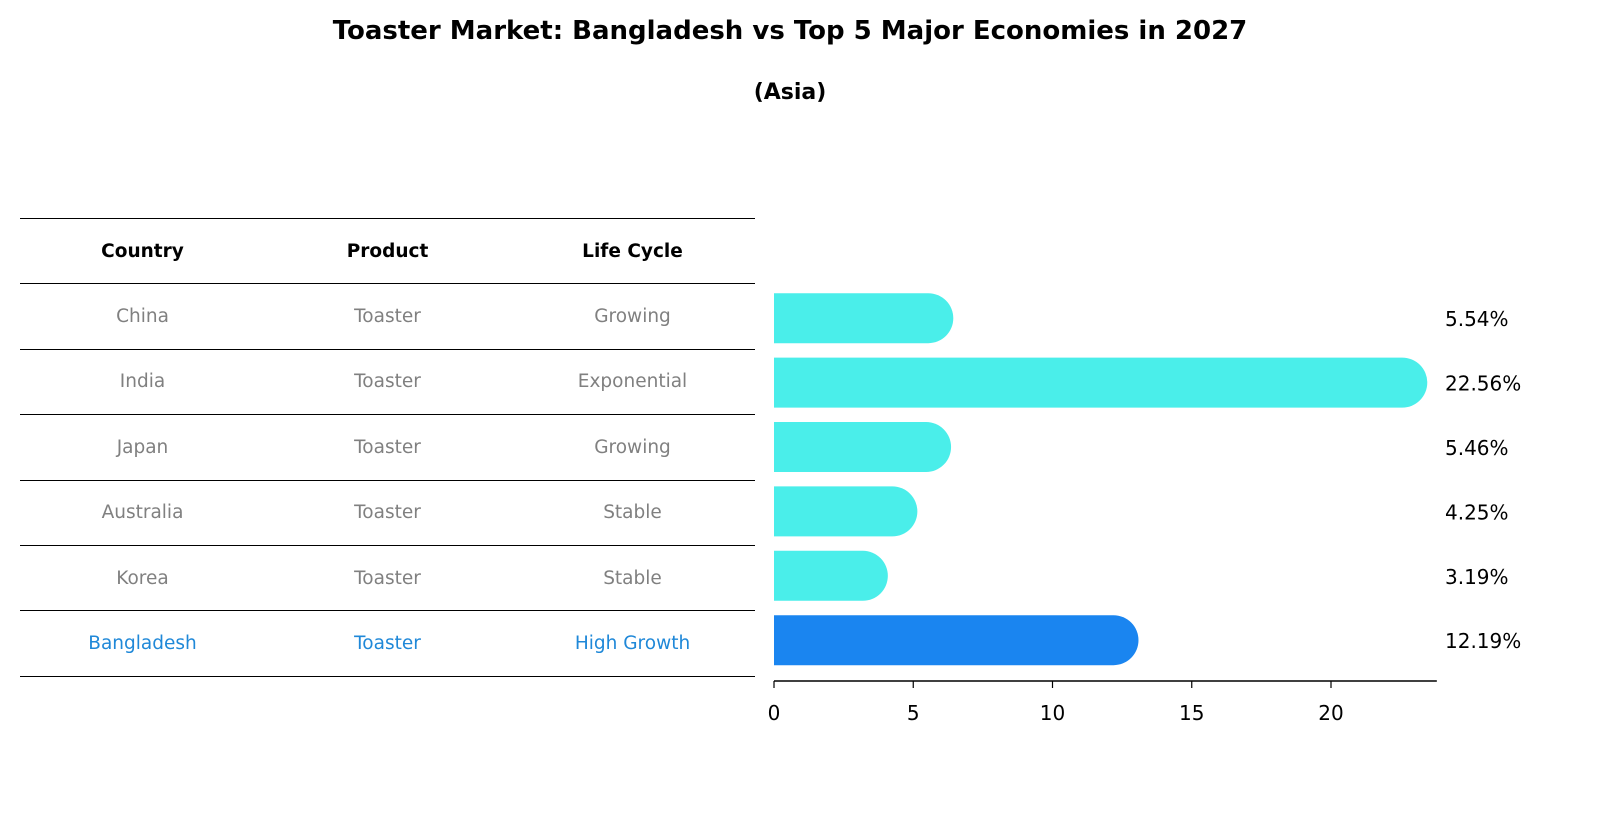 The height and width of the screenshot is (823, 1604). Describe the element at coordinates (1477, 512) in the screenshot. I see `value-label: 4.25%` at that location.